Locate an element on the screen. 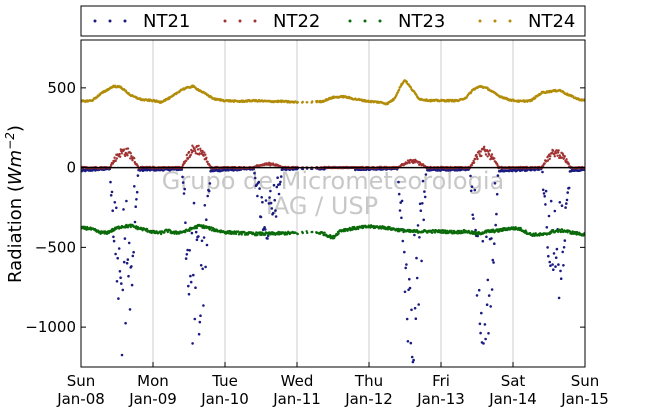 The width and height of the screenshot is (650, 409). legend-box is located at coordinates (333, 21).